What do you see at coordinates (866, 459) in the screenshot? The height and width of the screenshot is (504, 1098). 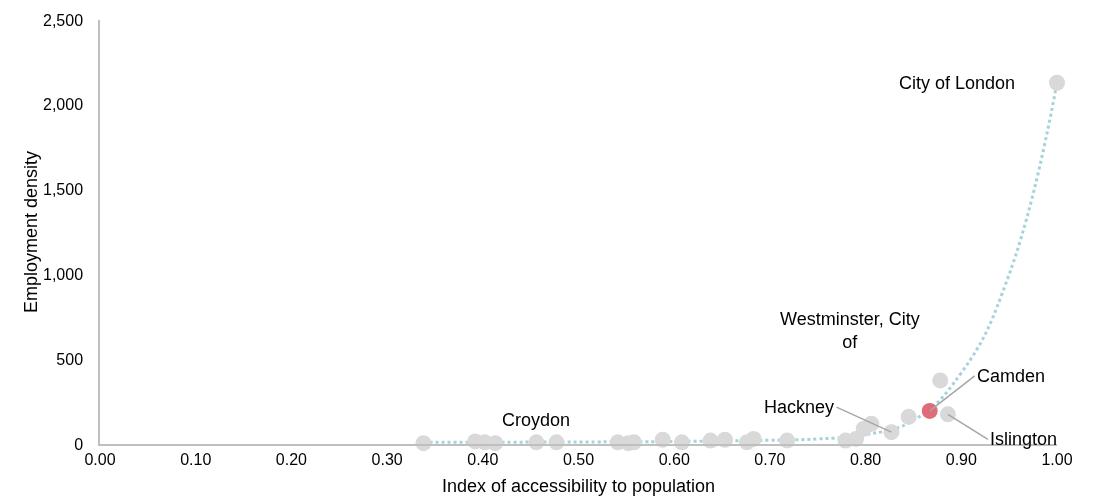 I see `x-tick-label: 0.80` at bounding box center [866, 459].